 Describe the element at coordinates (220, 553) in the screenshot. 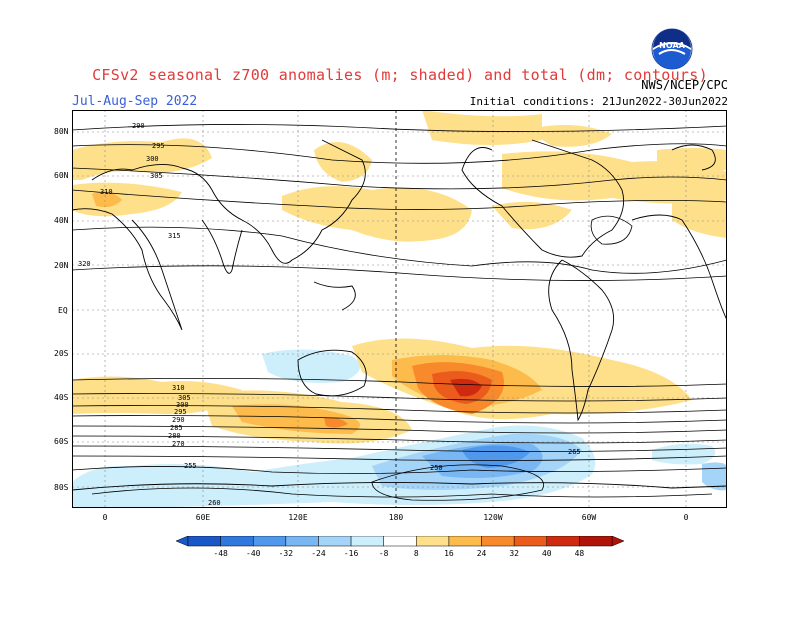

I see `colorbar-tick-label: -48` at that location.